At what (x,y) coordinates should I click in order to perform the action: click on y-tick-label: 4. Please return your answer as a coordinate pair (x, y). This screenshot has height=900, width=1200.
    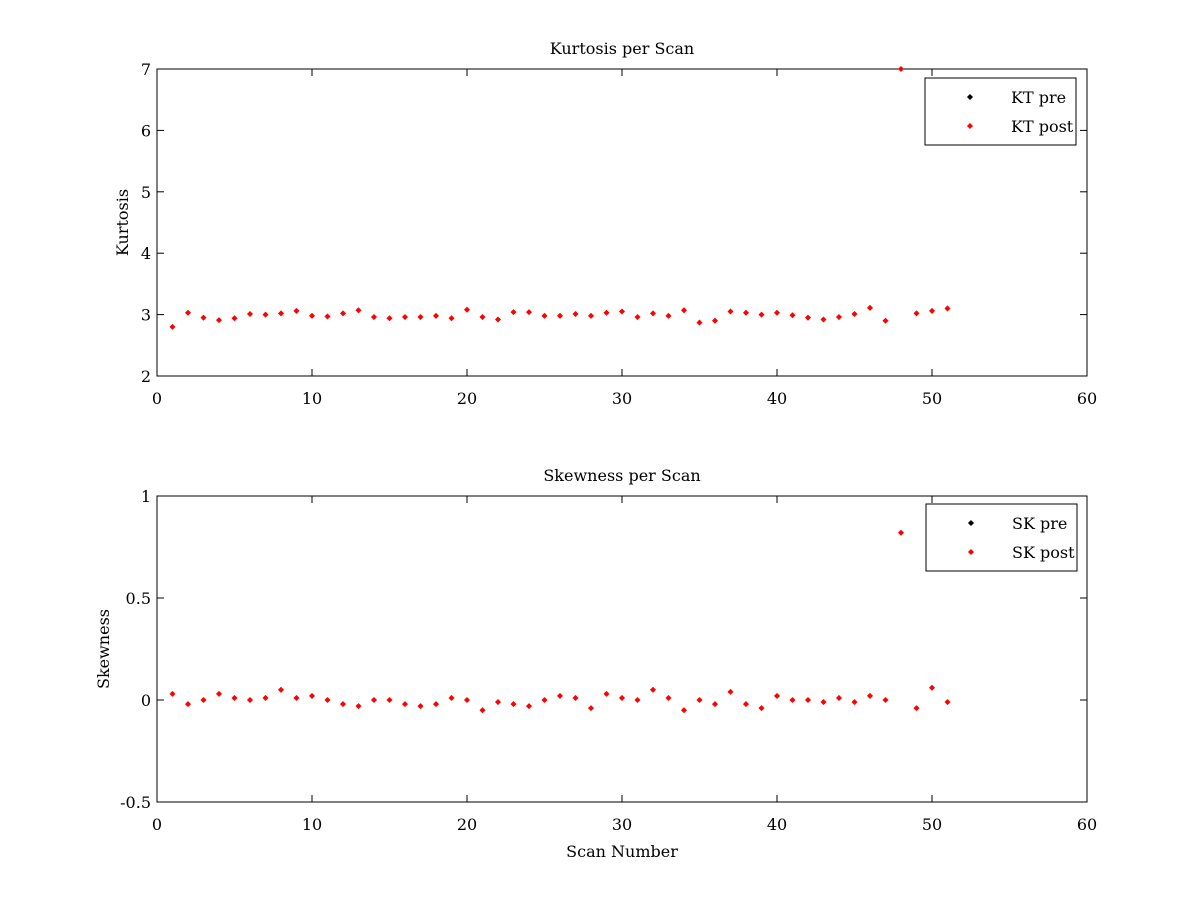
    Looking at the image, I should click on (146, 253).